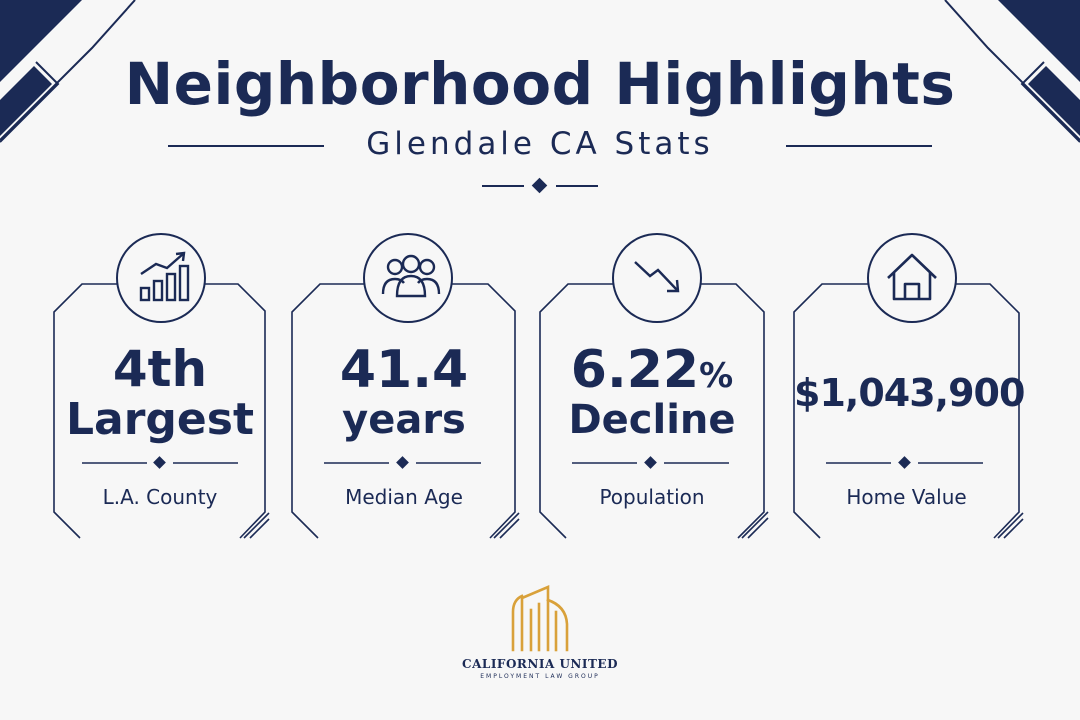 Image resolution: width=1080 pixels, height=720 pixels. I want to click on stat-card-2: 41.4 years, so click(404, 392).